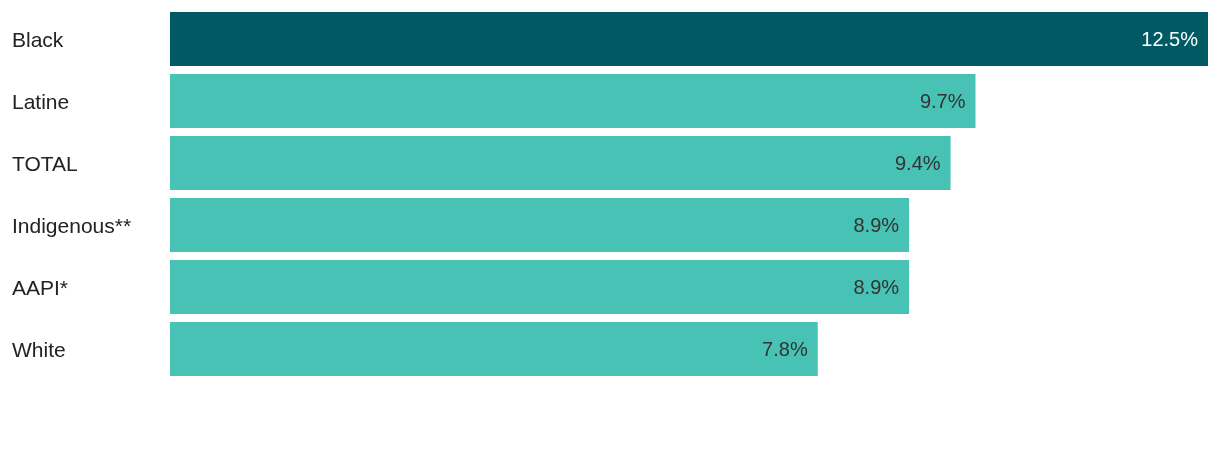 The height and width of the screenshot is (450, 1220). What do you see at coordinates (38, 39) in the screenshot?
I see `y-tick-label: Black` at bounding box center [38, 39].